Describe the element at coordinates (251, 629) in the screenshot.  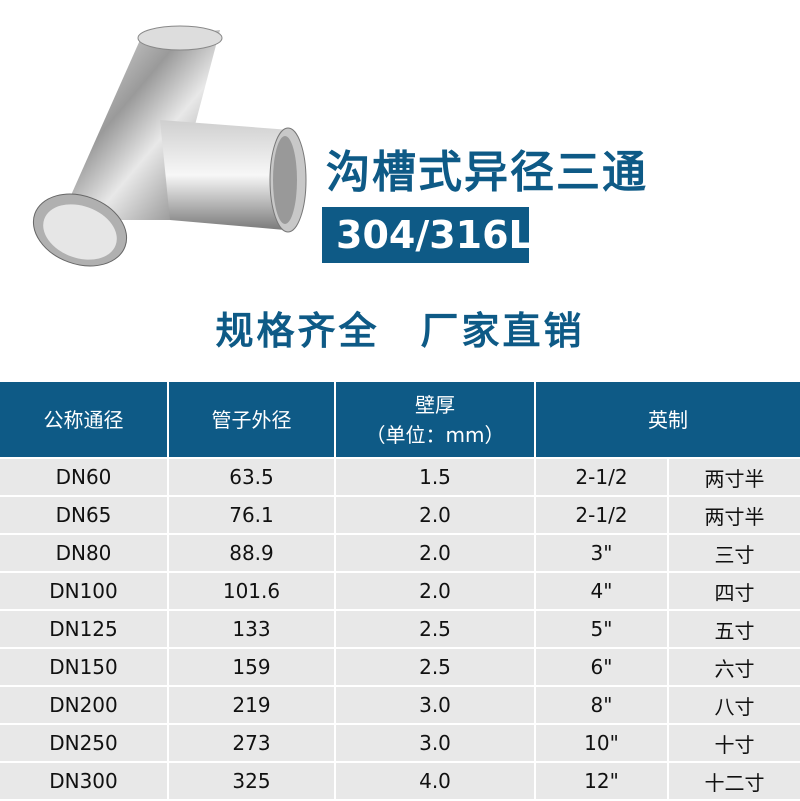
I see `table-cell: 133` at that location.